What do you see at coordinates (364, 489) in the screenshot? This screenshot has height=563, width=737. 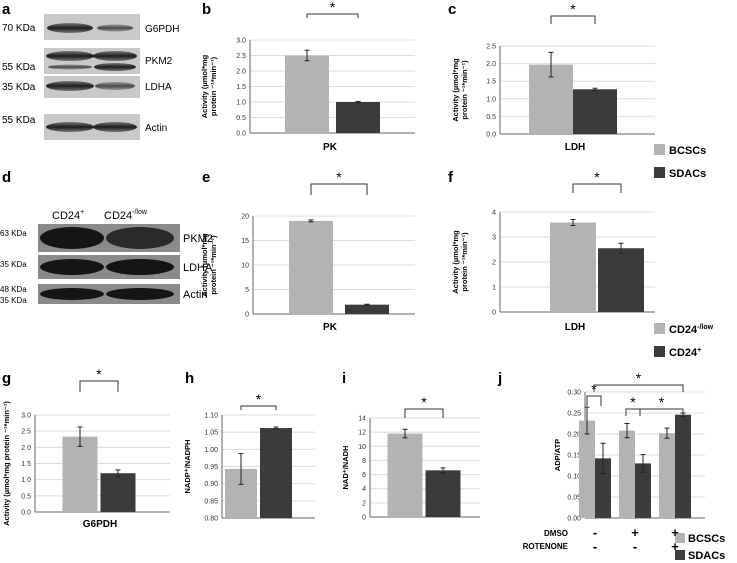 I see `y-tick-label: 4` at bounding box center [364, 489].